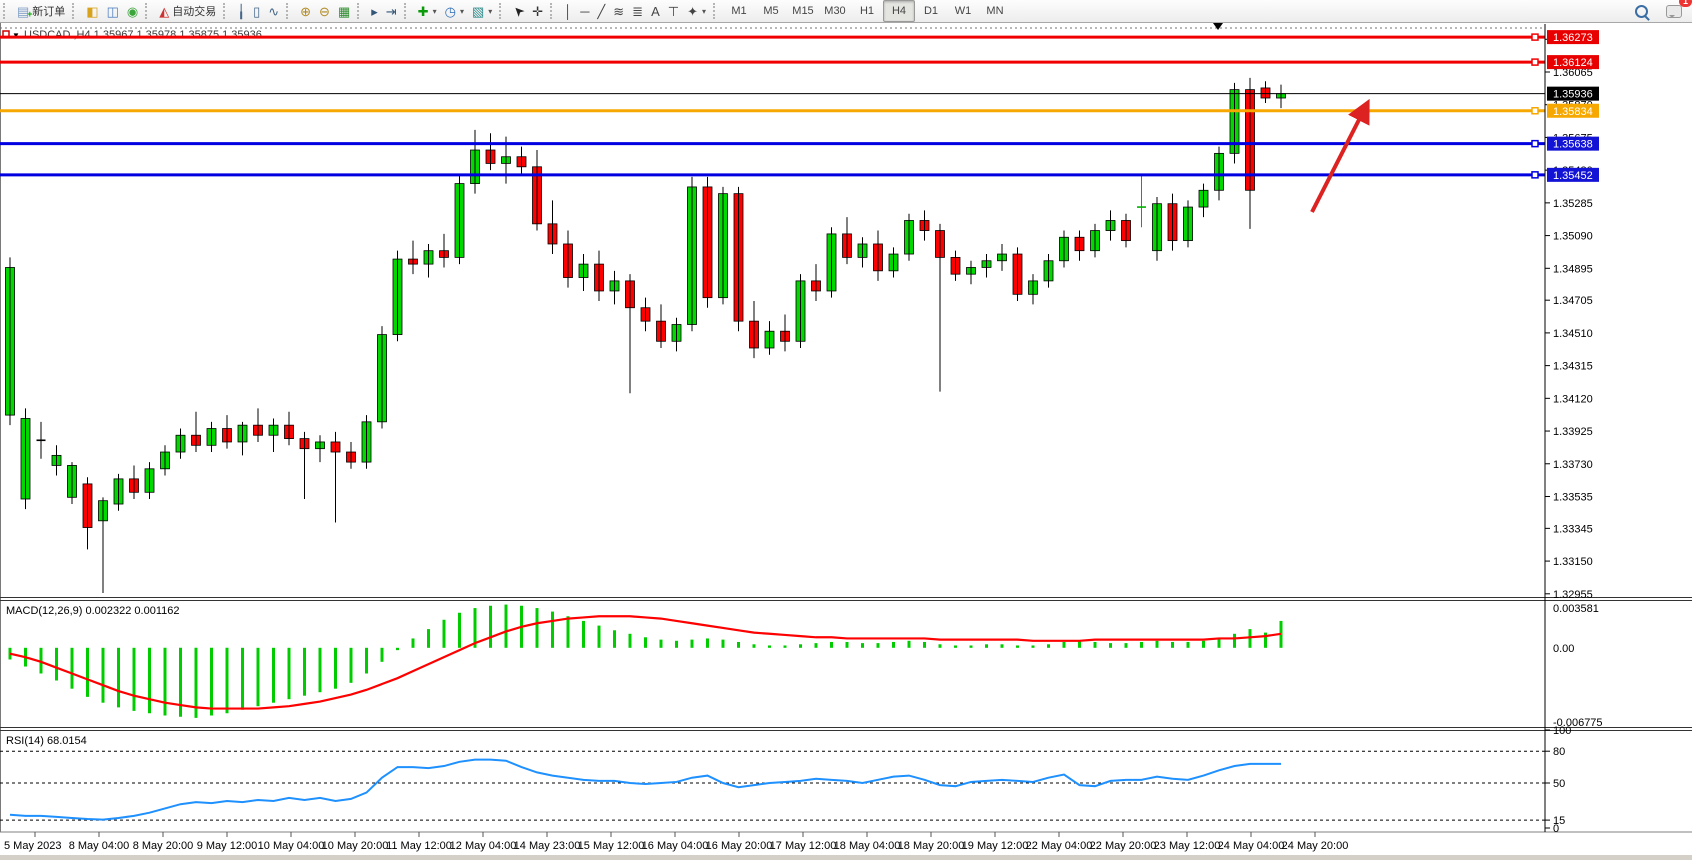 The height and width of the screenshot is (860, 1692). Describe the element at coordinates (1573, 110) in the screenshot. I see `price-badge-1.35834` at that location.